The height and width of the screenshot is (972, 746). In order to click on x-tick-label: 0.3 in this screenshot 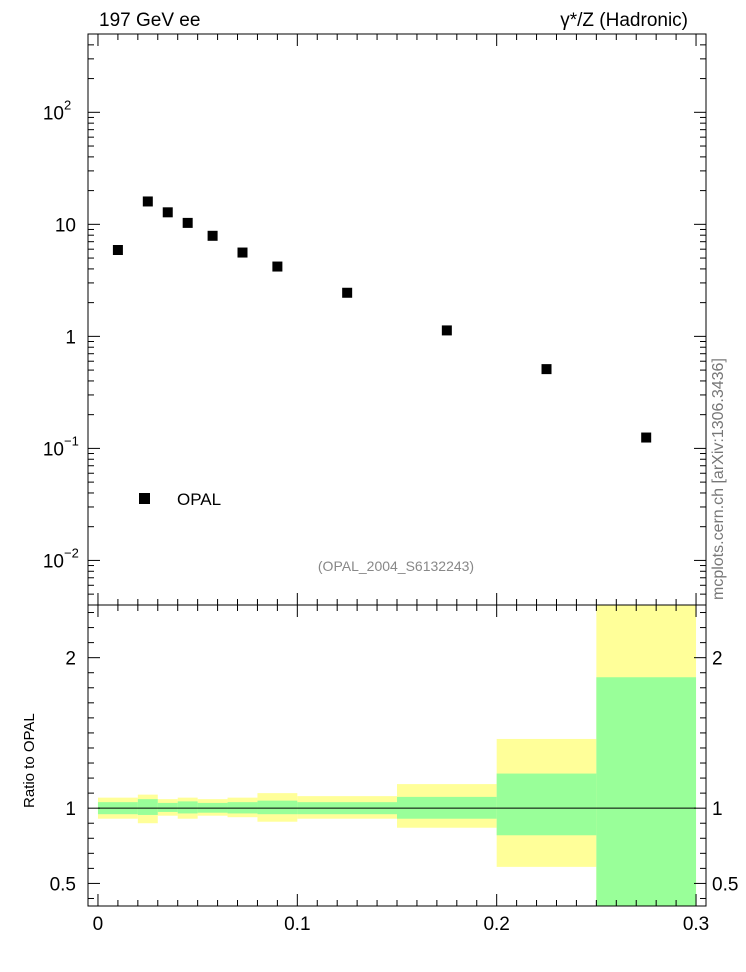, I will do `click(696, 924)`.